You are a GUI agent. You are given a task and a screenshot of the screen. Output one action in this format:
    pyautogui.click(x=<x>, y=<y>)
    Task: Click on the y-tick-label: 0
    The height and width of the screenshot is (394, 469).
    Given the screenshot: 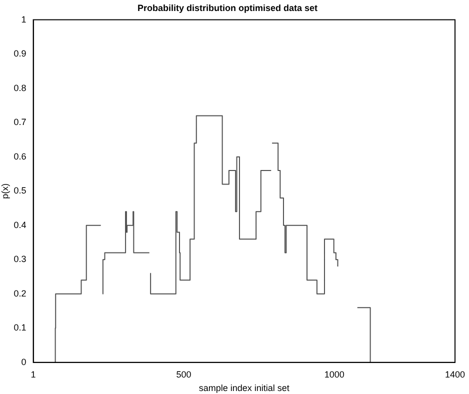 What is the action you would take?
    pyautogui.click(x=23, y=361)
    